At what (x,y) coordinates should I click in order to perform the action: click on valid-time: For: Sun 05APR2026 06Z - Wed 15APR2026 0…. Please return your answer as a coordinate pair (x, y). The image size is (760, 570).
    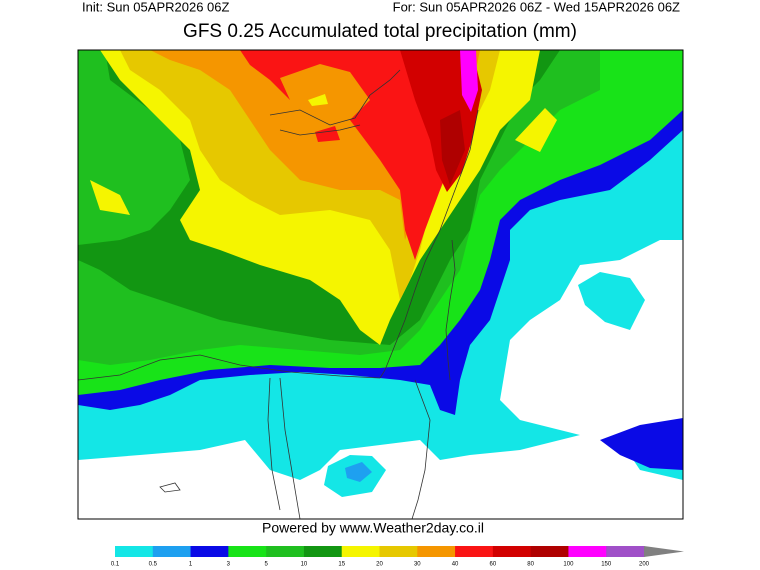
    Looking at the image, I should click on (536, 7).